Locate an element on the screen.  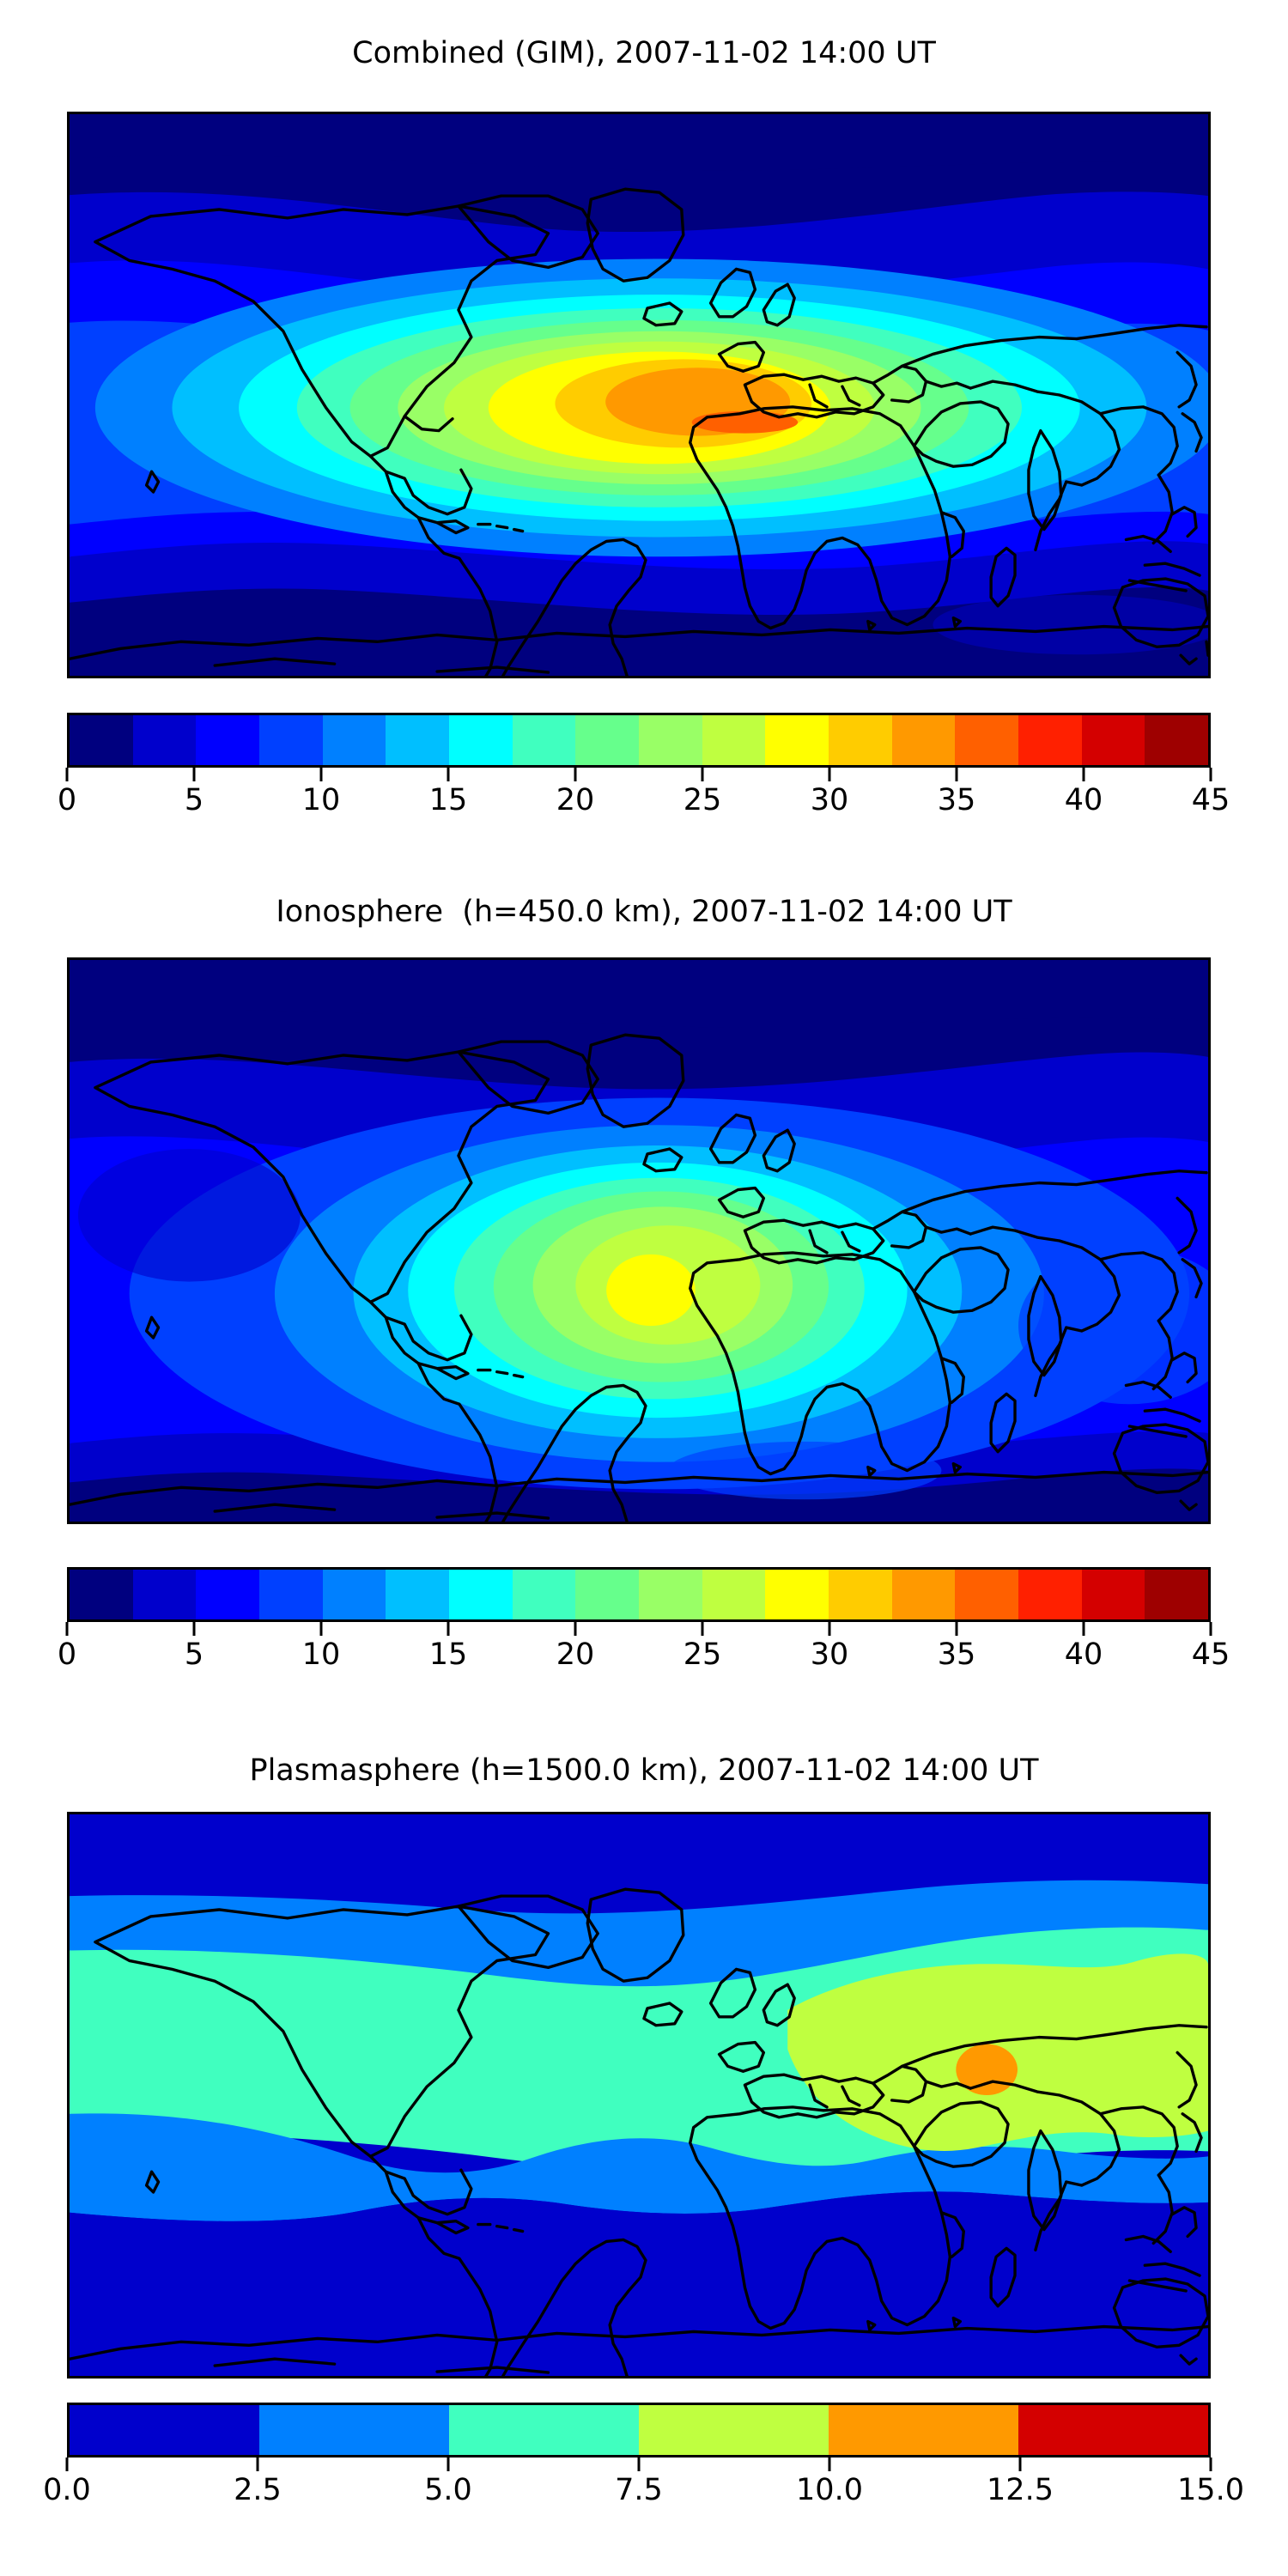
colorbar-combined-gim is located at coordinates (639, 740).